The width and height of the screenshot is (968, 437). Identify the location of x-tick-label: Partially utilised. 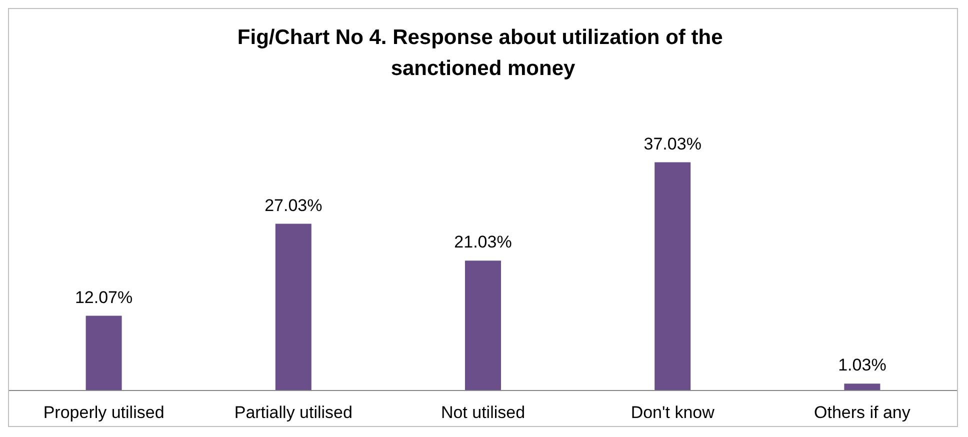
(293, 412).